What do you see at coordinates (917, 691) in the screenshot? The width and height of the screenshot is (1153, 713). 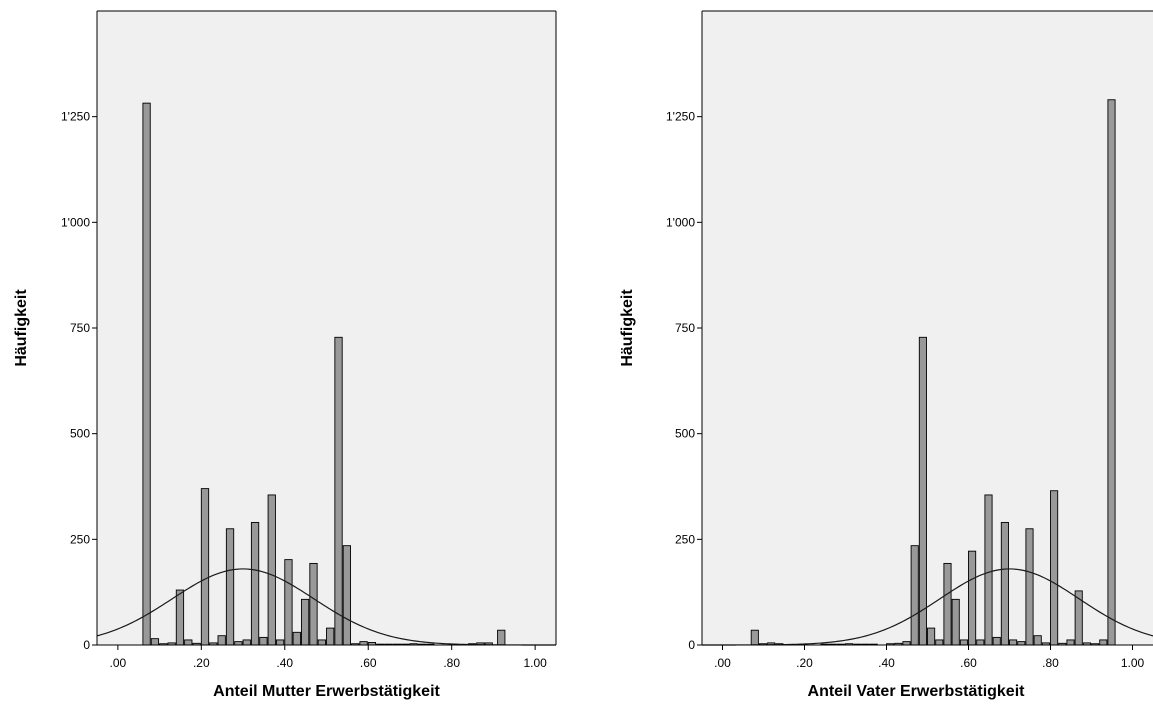 I see `x-axis-title: Anteil Vater Erwerbstätigkeit` at bounding box center [917, 691].